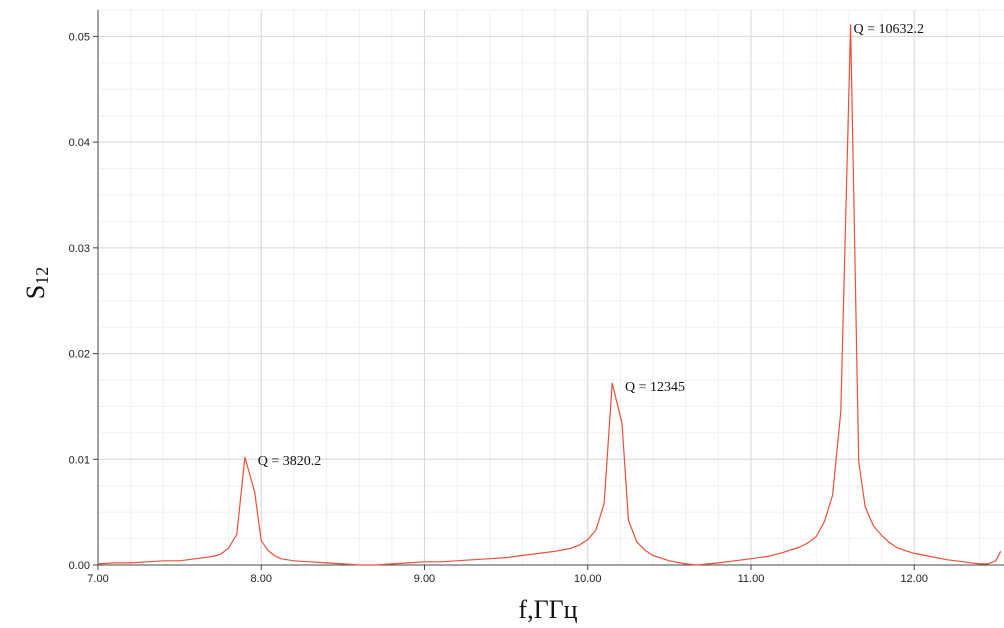  What do you see at coordinates (261, 579) in the screenshot?
I see `x-tick-label: 8.00` at bounding box center [261, 579].